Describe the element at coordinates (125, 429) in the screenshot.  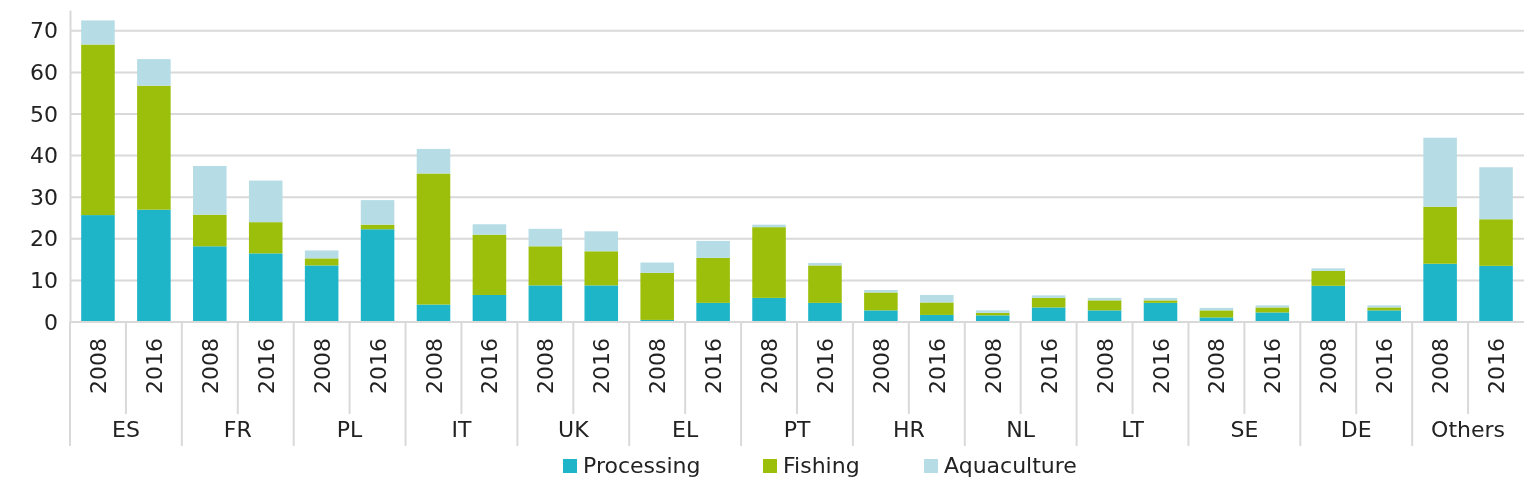
I see `text: ES` at that location.